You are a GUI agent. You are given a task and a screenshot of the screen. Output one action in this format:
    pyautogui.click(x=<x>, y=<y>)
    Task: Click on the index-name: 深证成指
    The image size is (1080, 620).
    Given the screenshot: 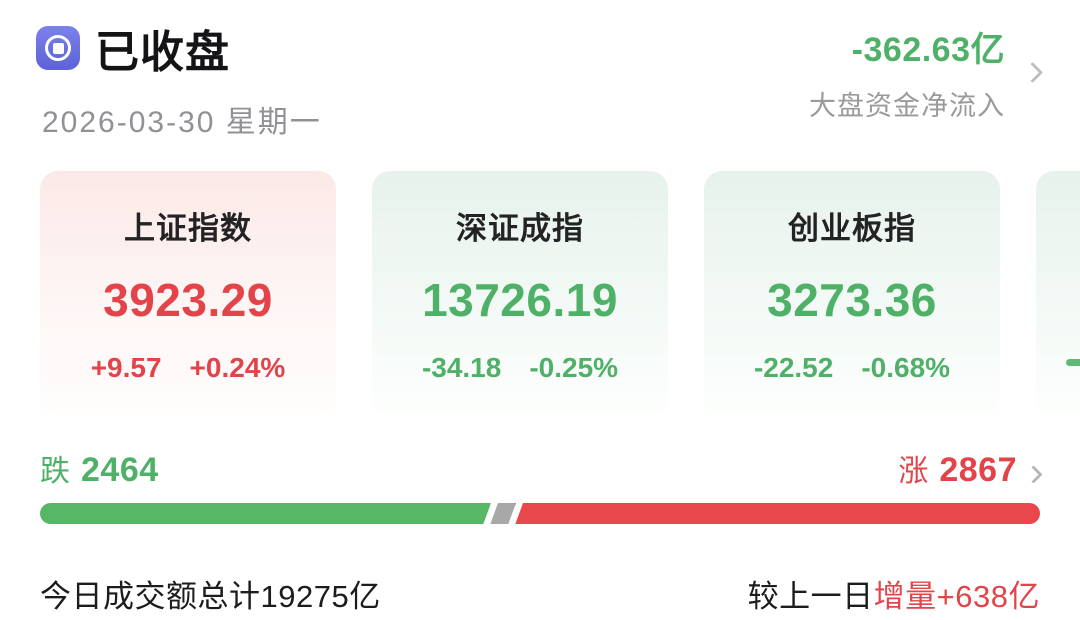 What is the action you would take?
    pyautogui.click(x=520, y=228)
    